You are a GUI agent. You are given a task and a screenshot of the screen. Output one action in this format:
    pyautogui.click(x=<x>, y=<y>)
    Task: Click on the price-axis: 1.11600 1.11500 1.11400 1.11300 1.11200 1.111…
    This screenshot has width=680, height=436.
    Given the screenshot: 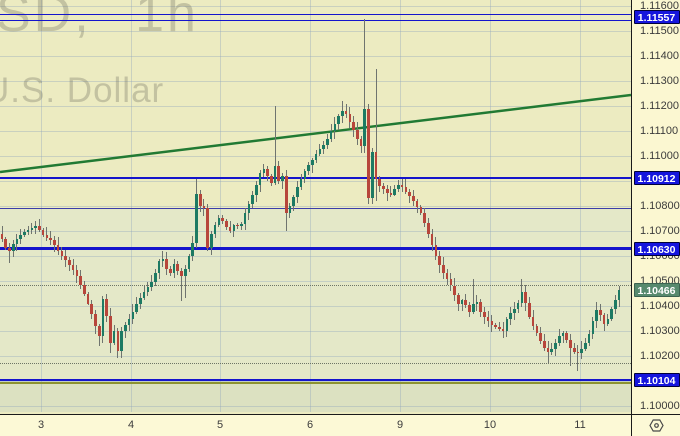 What is the action you would take?
    pyautogui.click(x=655, y=218)
    